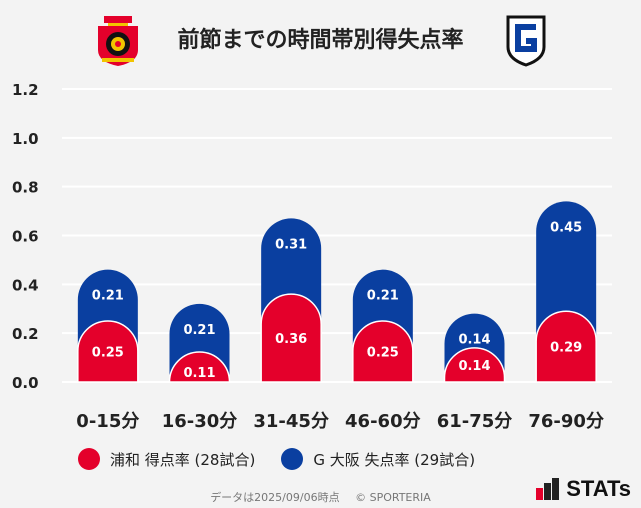 The image size is (641, 508). I want to click on brand-text: STATs, so click(598, 488).